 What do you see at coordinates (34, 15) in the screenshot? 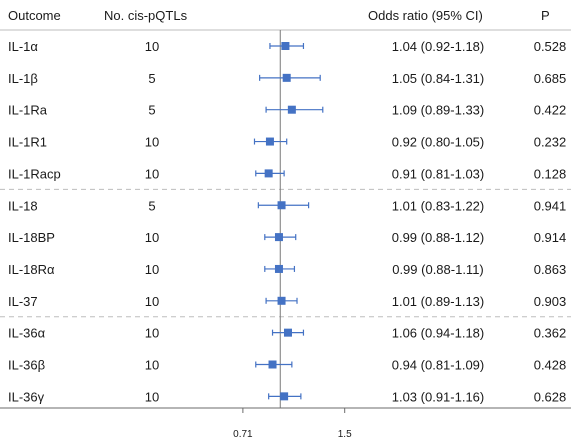
I see `header-outcome: Outcome` at bounding box center [34, 15].